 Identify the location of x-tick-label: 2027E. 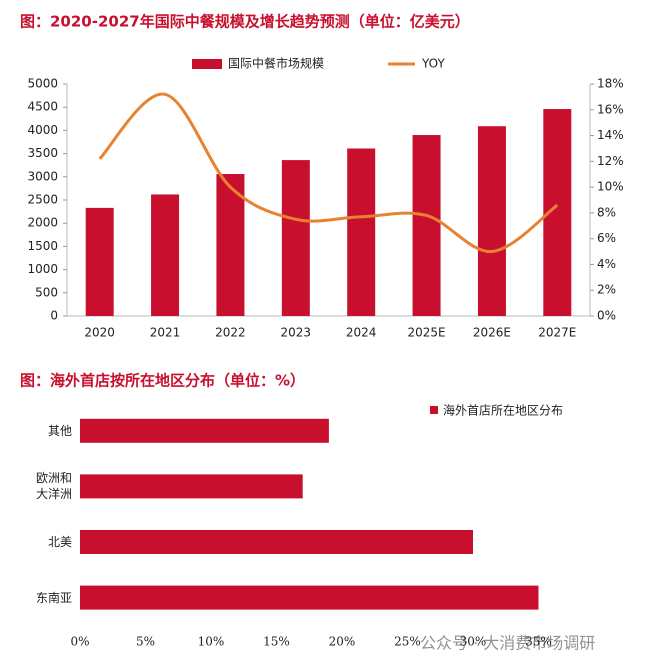
(557, 333).